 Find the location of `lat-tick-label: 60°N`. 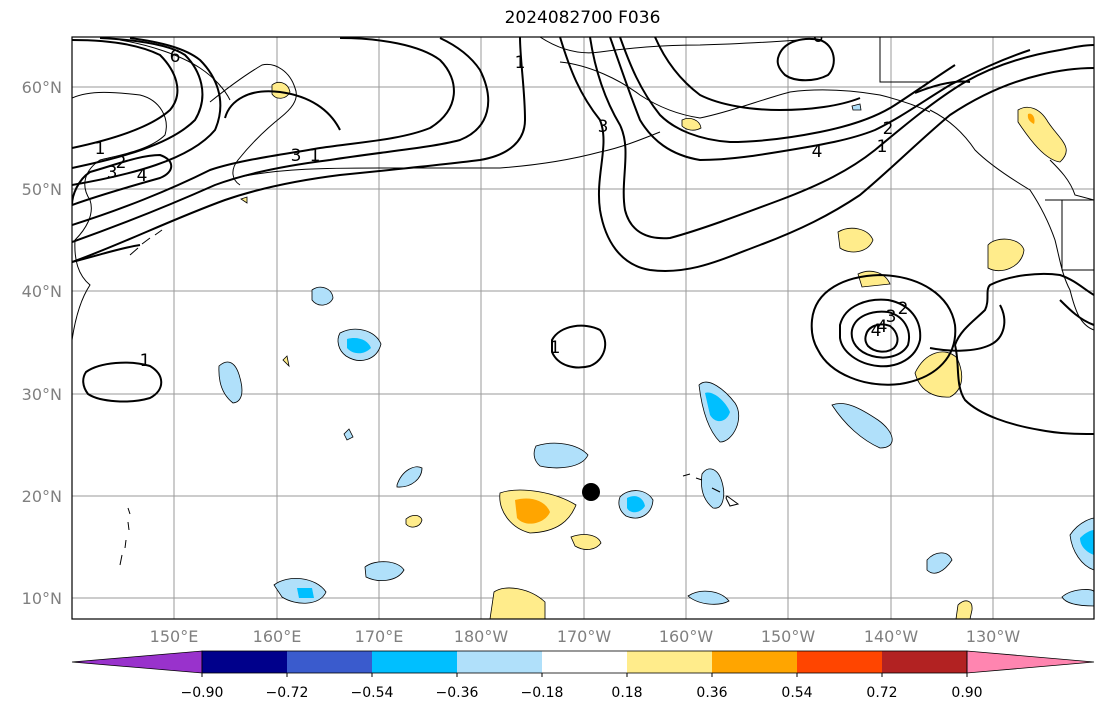

lat-tick-label: 60°N is located at coordinates (42, 87).